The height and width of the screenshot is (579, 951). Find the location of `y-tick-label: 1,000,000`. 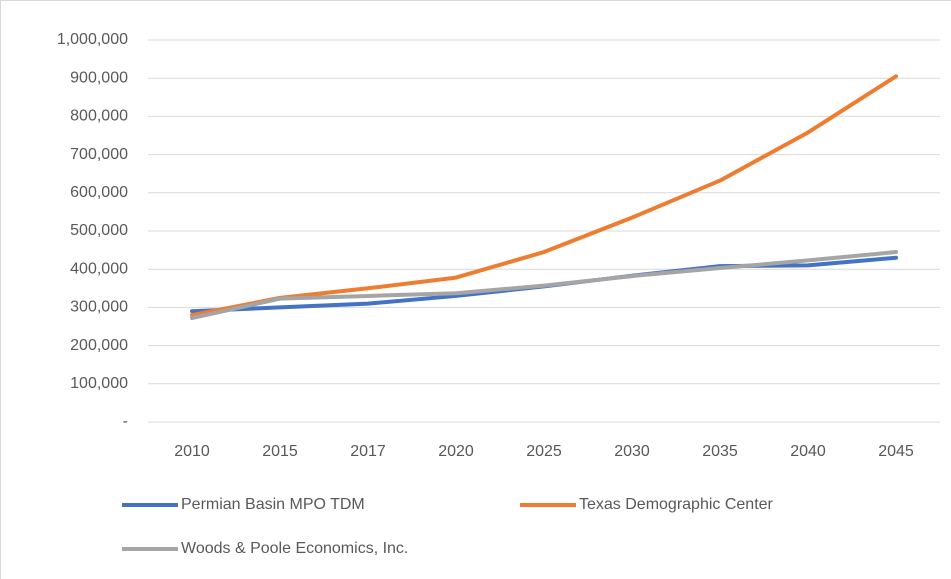

y-tick-label: 1,000,000 is located at coordinates (92, 39).